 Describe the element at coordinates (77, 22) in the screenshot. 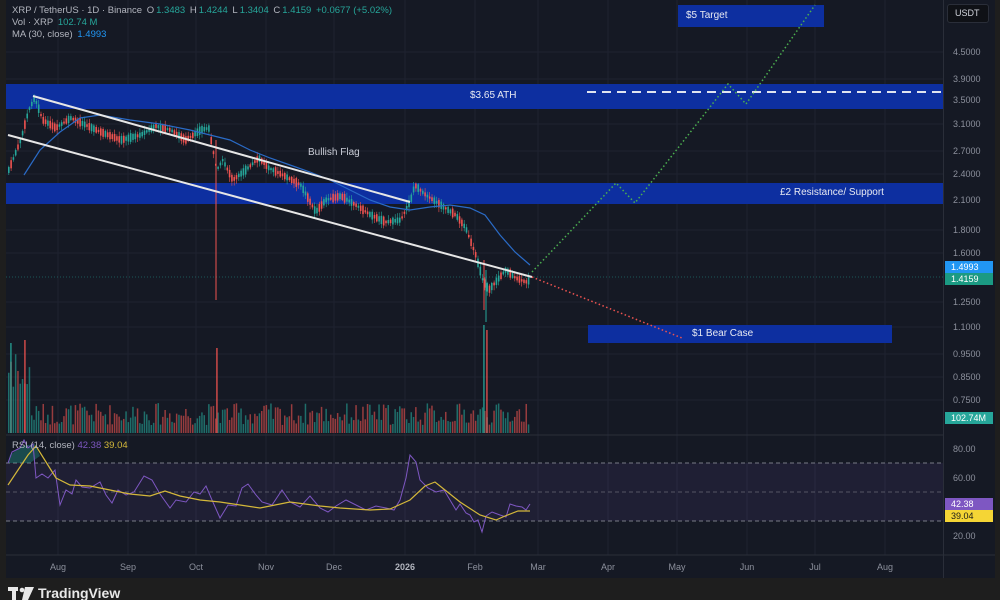

I see `volume-legend-value: 102.74 M` at that location.